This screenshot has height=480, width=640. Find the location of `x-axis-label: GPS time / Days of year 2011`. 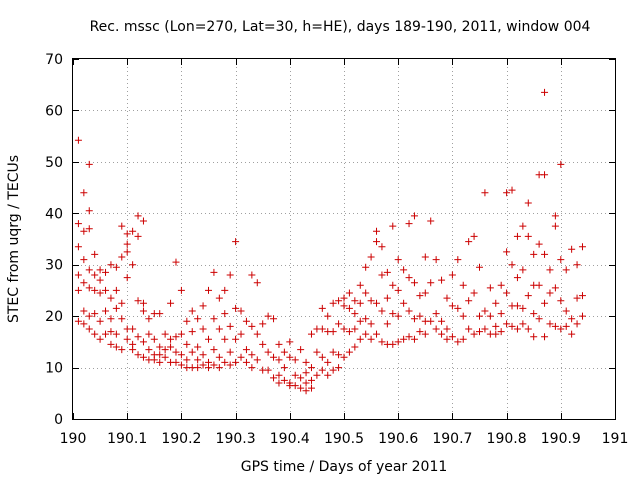

x-axis-label: GPS time / Days of year 2011 is located at coordinates (344, 467).